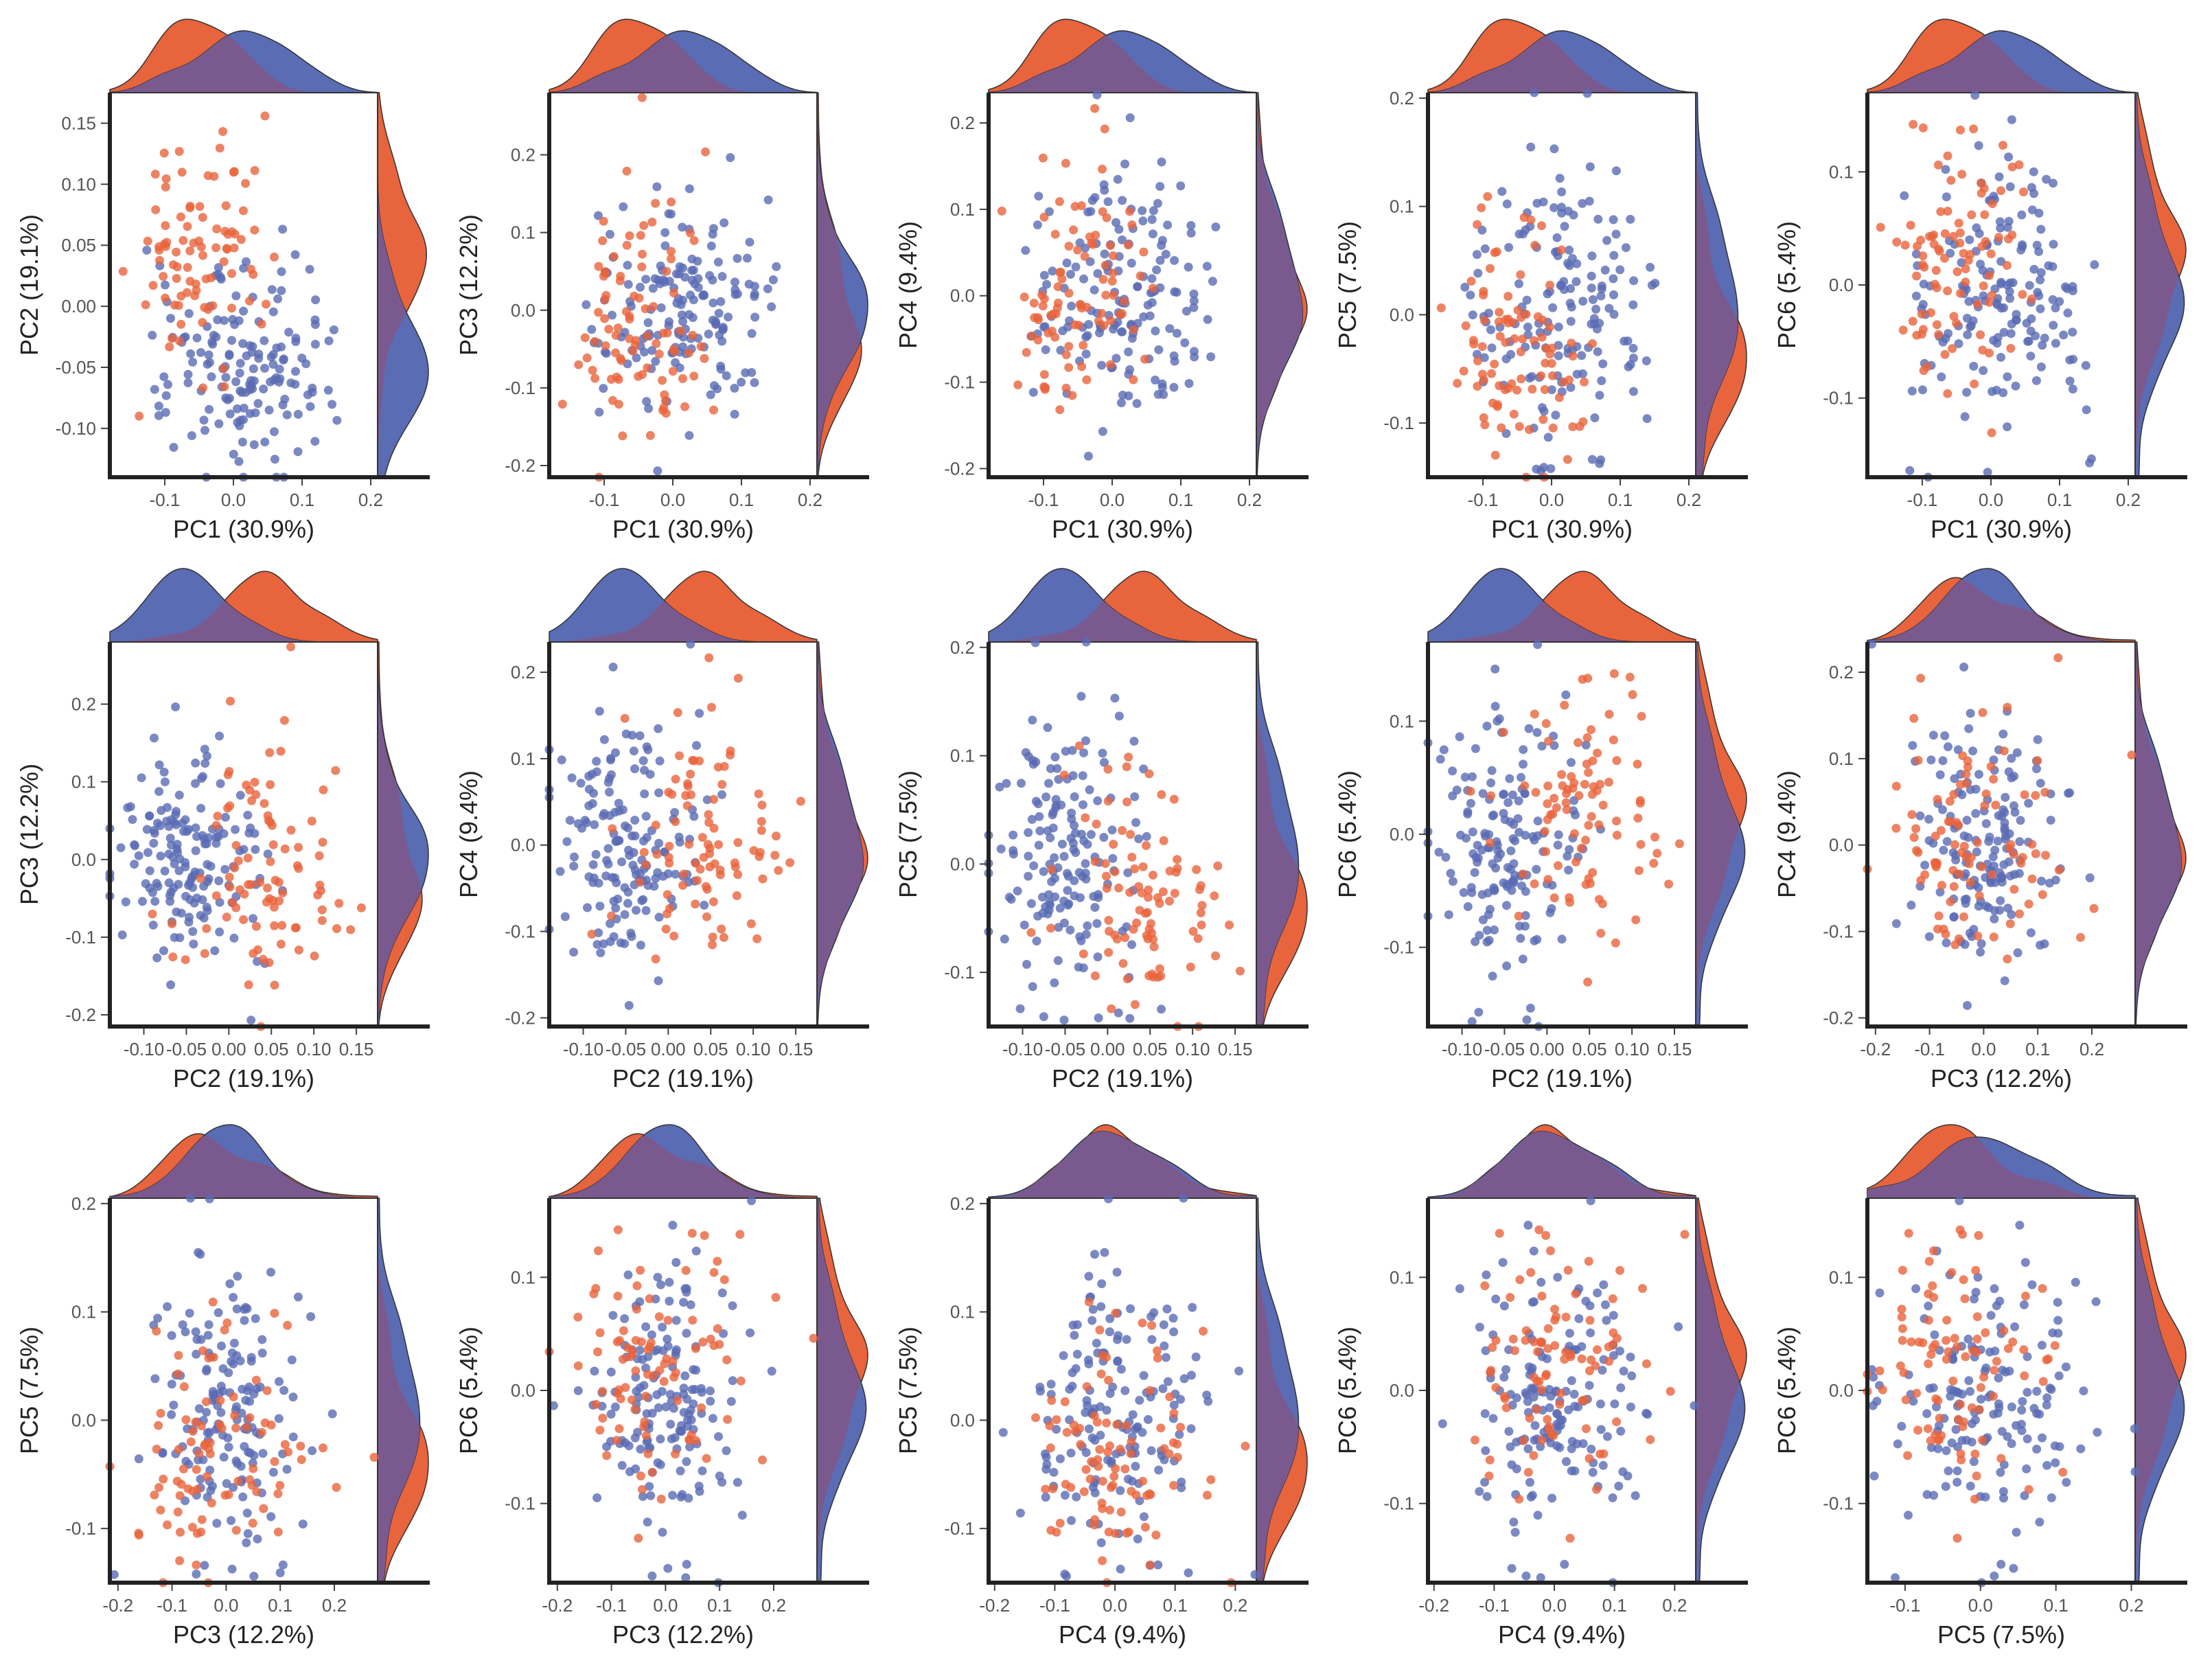 This screenshot has width=2212, height=1663. Describe the element at coordinates (1398, 1503) in the screenshot. I see `y-tick-label: -0.1` at that location.